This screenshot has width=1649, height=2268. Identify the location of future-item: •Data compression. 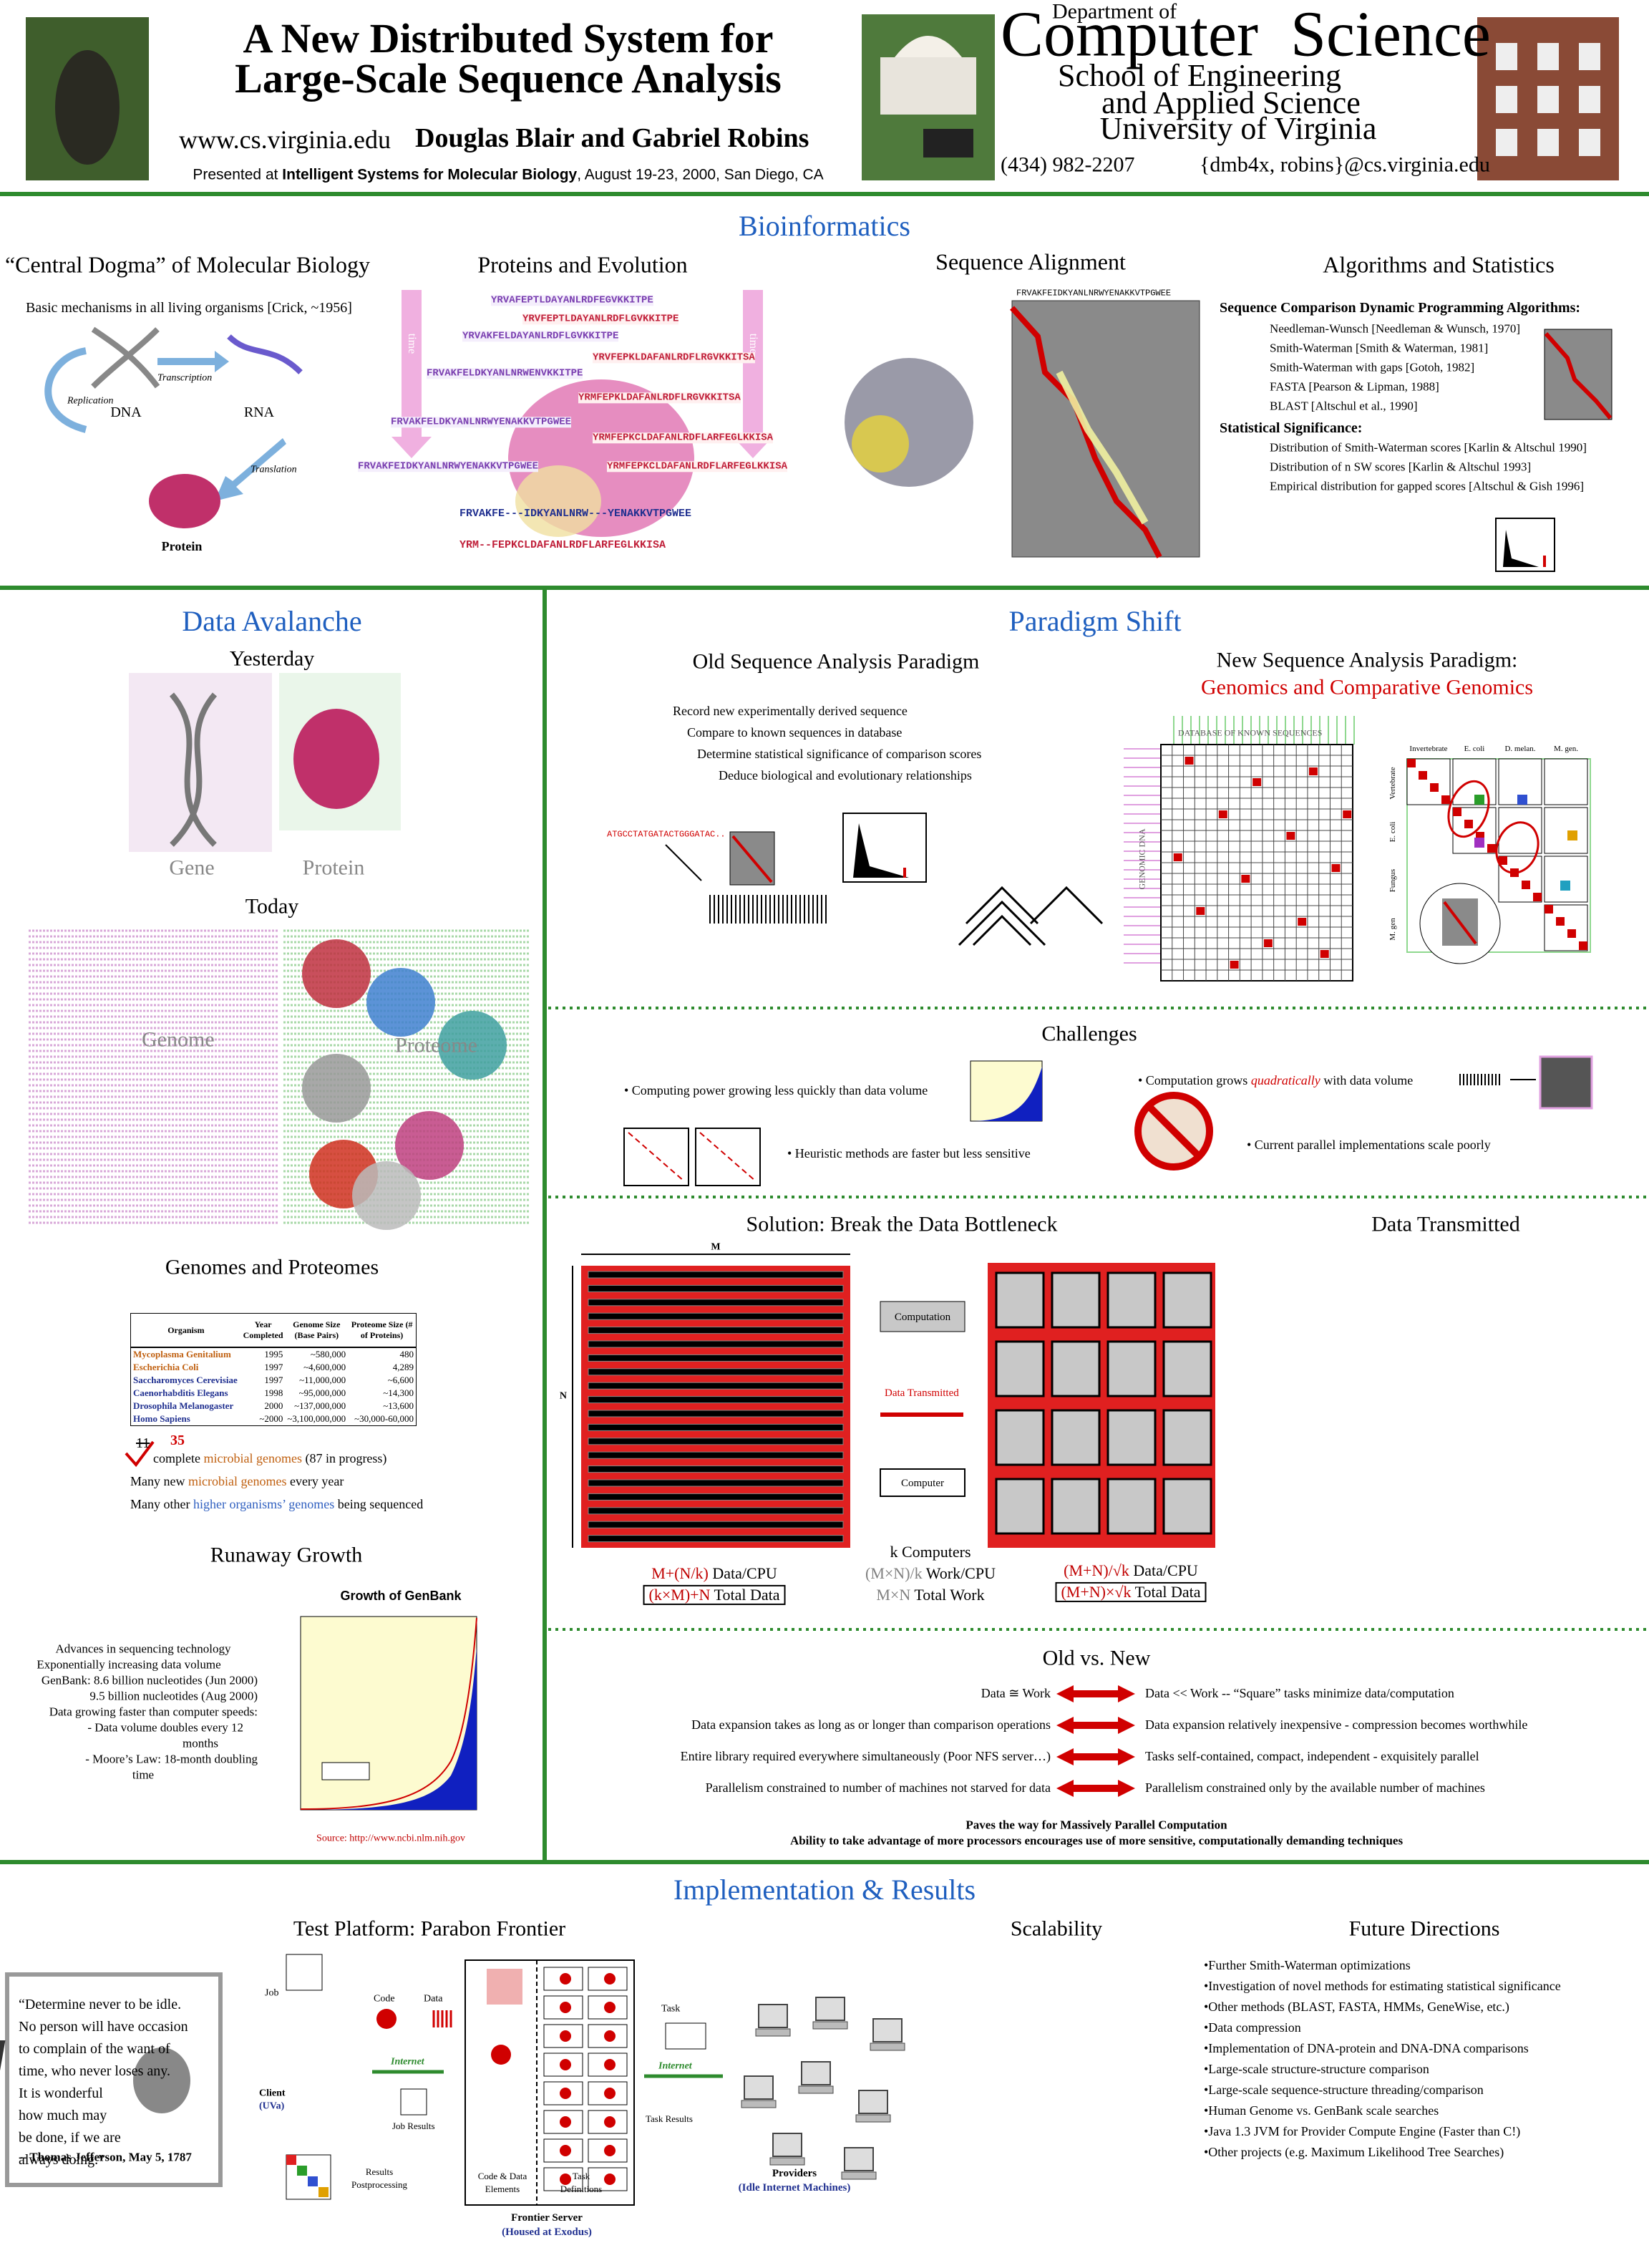
(1252, 2027).